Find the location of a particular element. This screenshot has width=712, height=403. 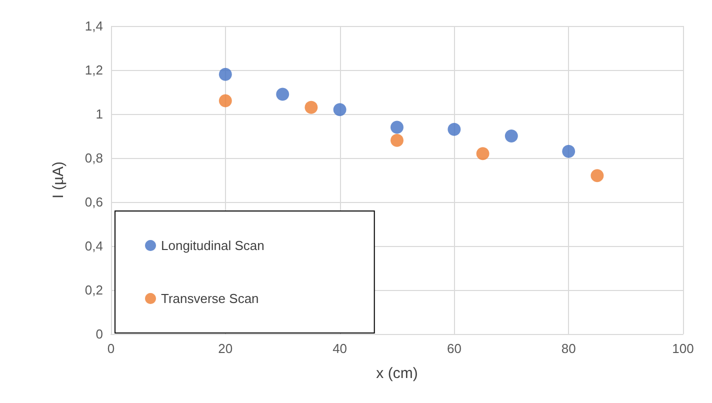

x-tick-label: 40 is located at coordinates (340, 348).